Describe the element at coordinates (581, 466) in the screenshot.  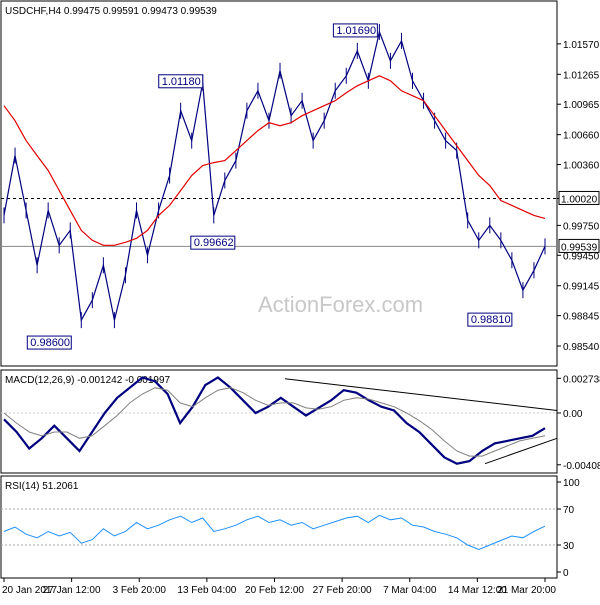
I see `macd-y-tick-label: -0.004088` at that location.